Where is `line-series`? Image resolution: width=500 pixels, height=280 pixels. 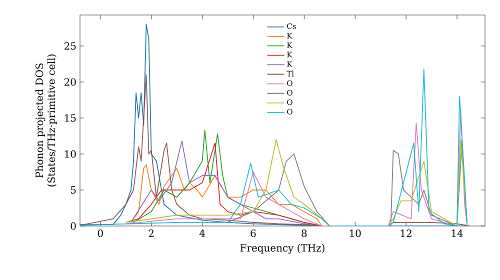 line-series is located at coordinates (226, 195).